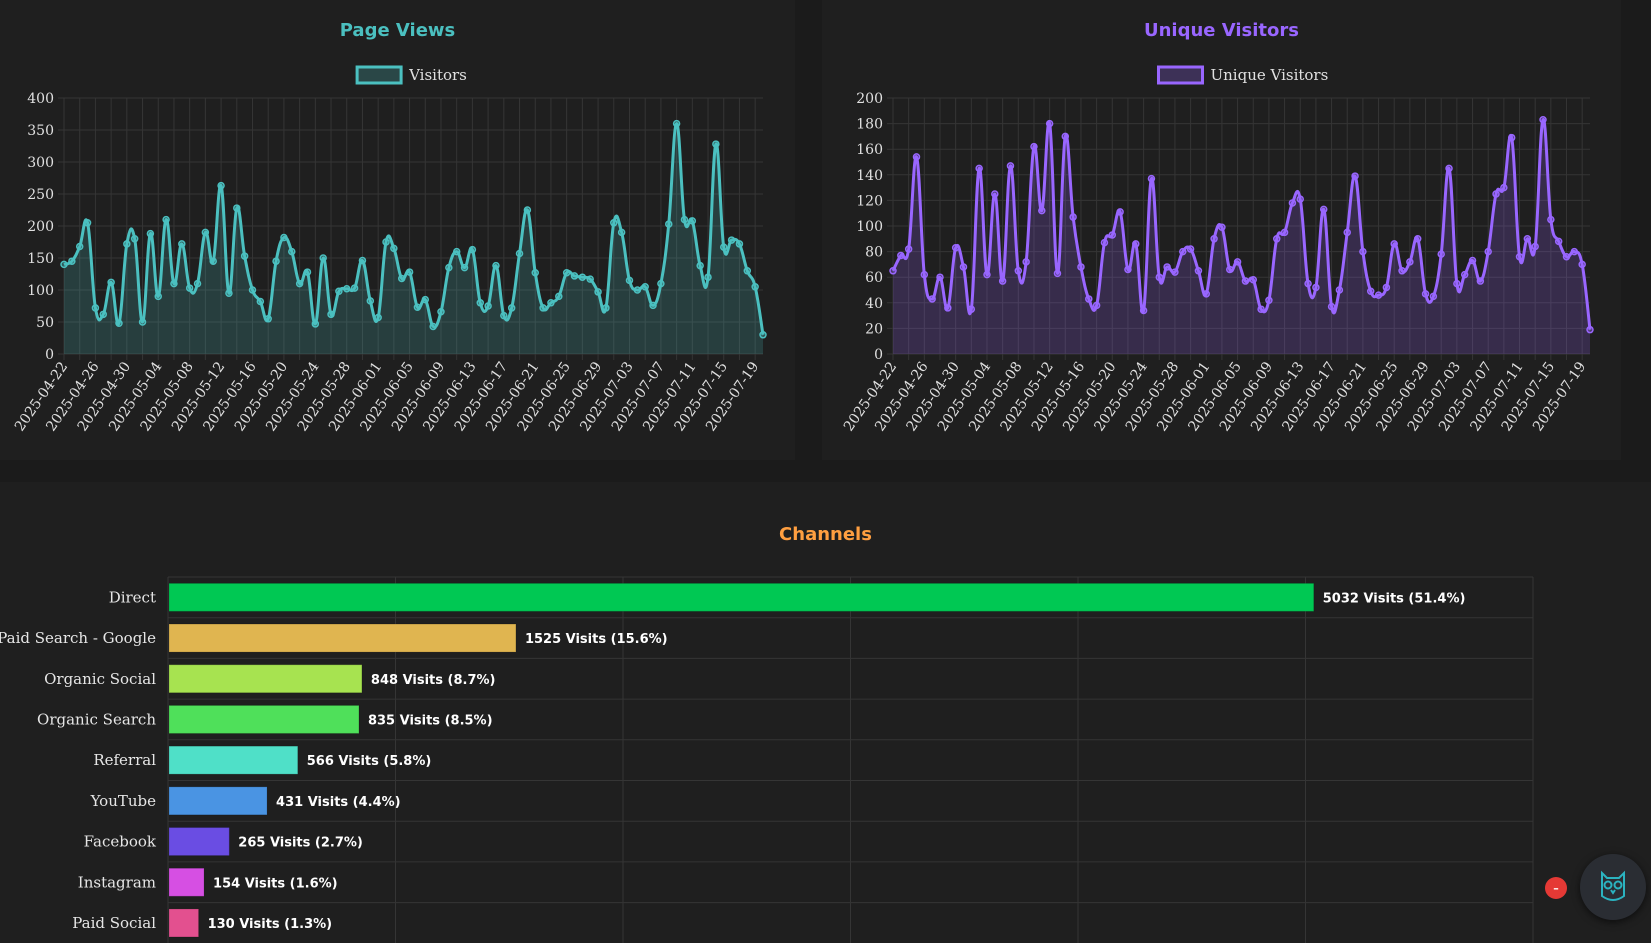  I want to click on bar-value-label: 848 Visits (8.7%), so click(433, 680).